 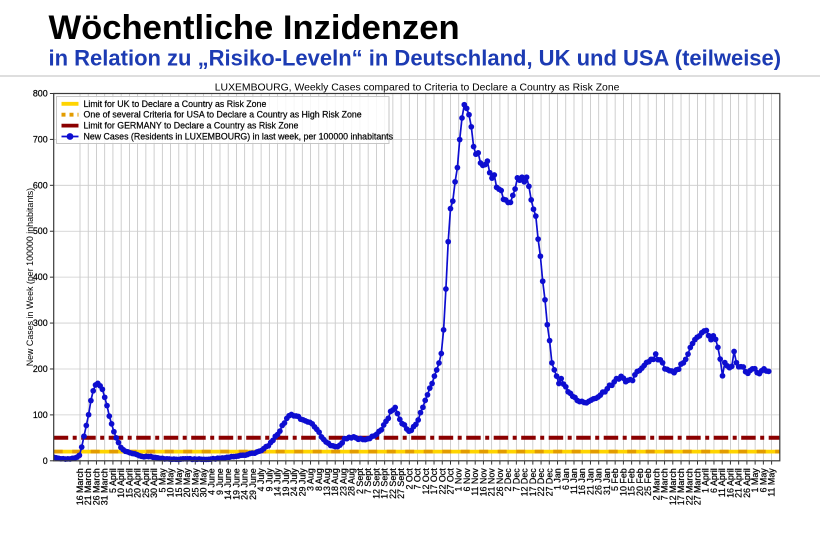 What do you see at coordinates (187, 483) in the screenshot?
I see `svg-text: 20 May` at bounding box center [187, 483].